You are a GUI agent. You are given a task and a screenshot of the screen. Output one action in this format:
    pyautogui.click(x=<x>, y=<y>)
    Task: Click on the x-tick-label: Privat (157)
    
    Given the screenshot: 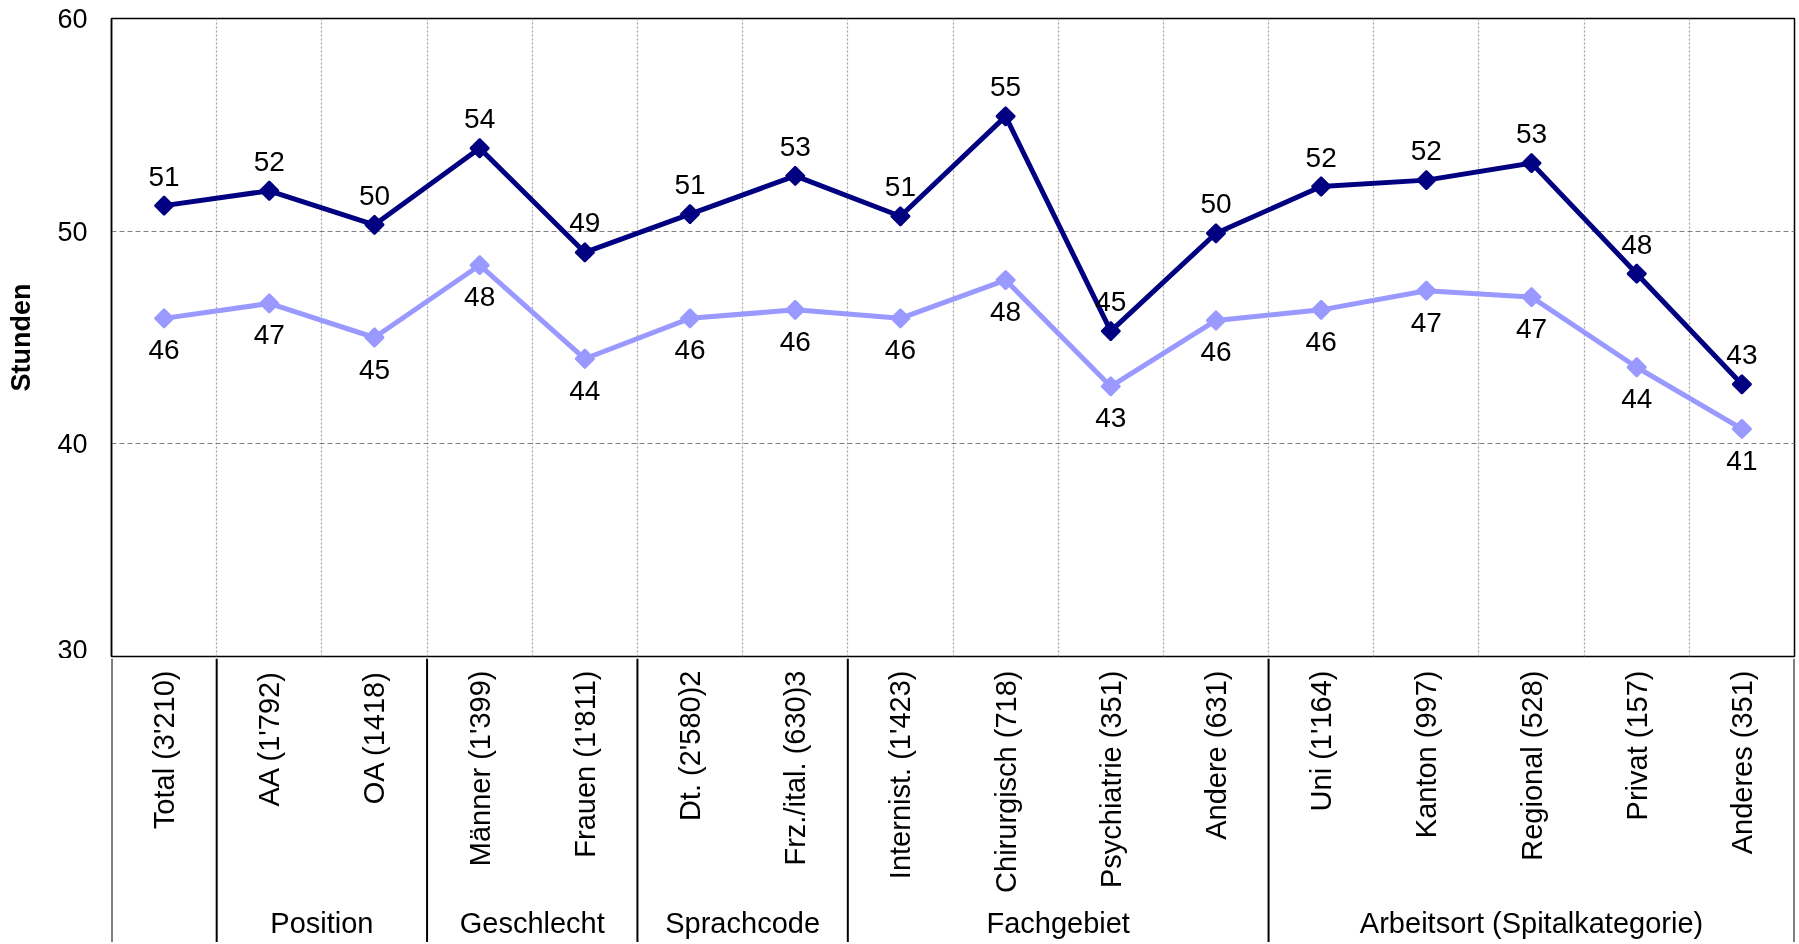 What is the action you would take?
    pyautogui.click(x=1636, y=745)
    